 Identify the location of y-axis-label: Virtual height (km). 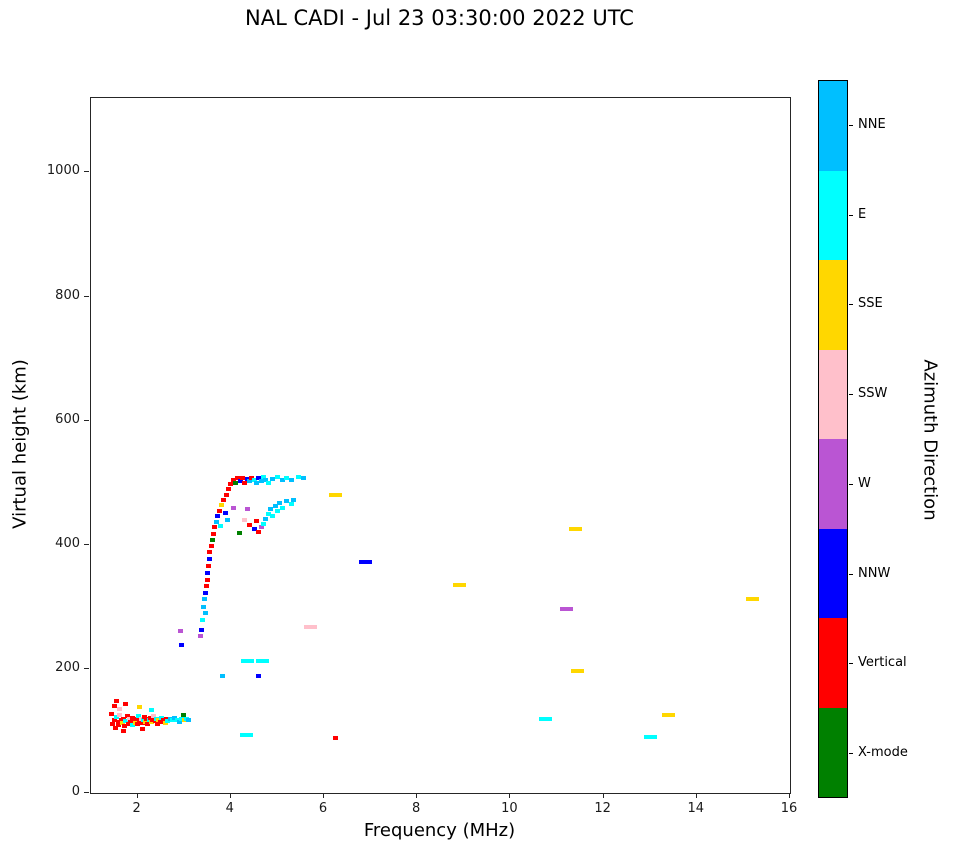
(20, 444).